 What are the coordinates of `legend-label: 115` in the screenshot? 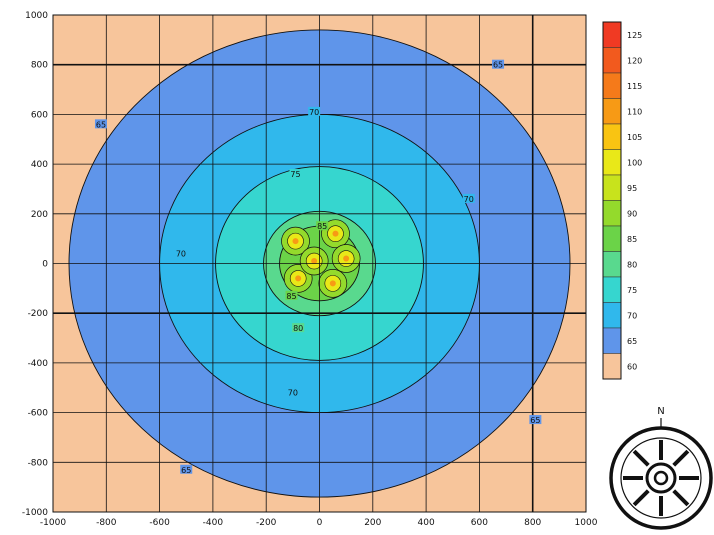 It's located at (634, 86).